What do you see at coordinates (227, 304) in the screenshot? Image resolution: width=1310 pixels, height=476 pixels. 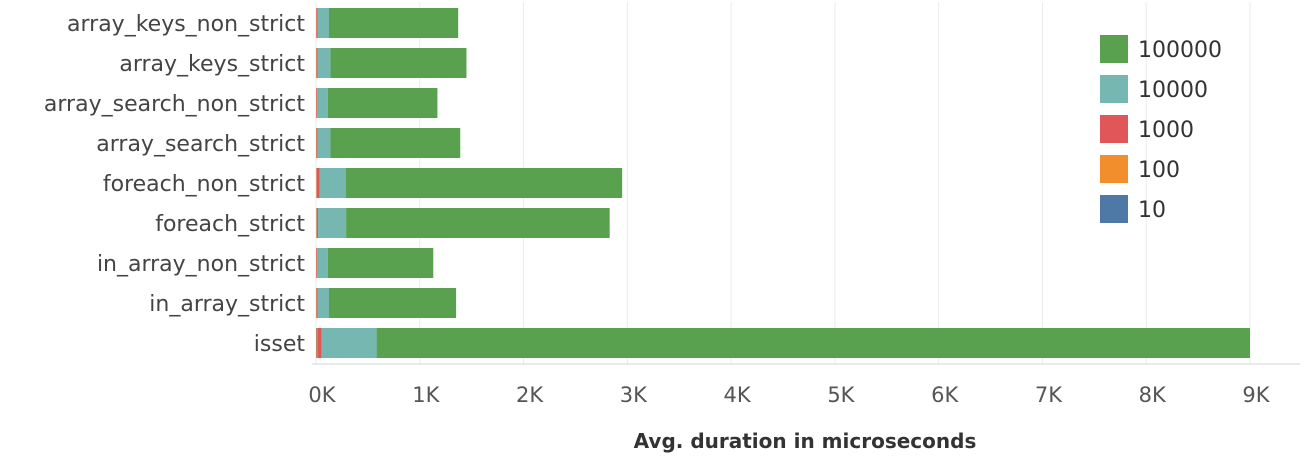 I see `category-label: in_array_strict` at bounding box center [227, 304].